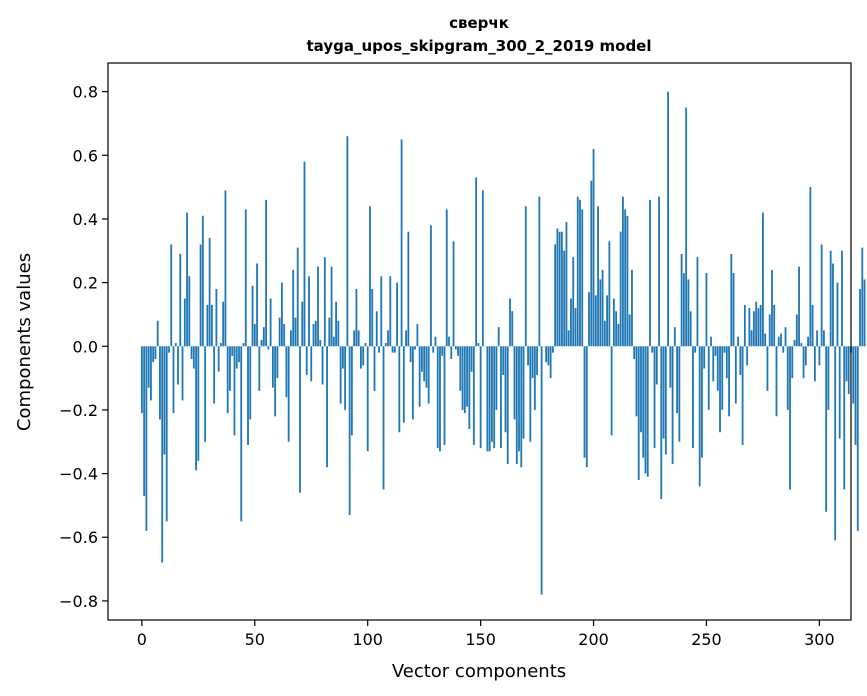  What do you see at coordinates (78, 537) in the screenshot?
I see `y-tick-label: −0.6` at bounding box center [78, 537].